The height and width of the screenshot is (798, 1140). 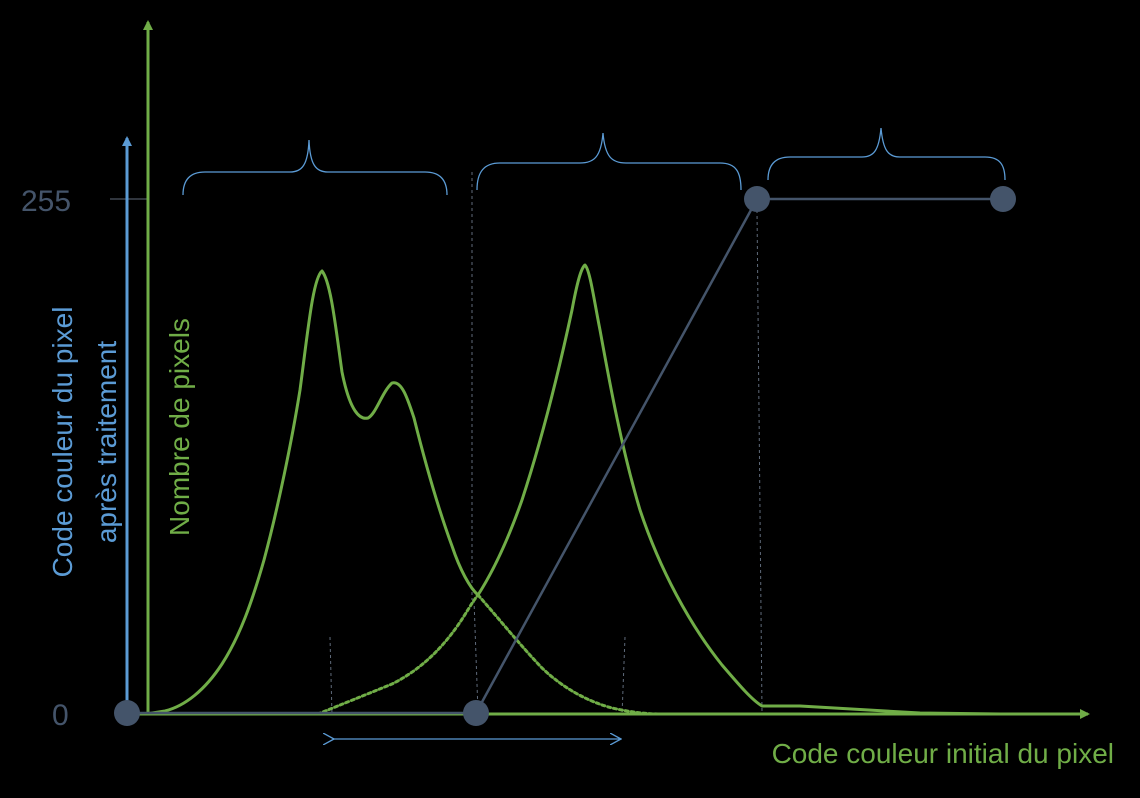 I want to click on histogram-curve-1-tail, so click(x=569, y=654).